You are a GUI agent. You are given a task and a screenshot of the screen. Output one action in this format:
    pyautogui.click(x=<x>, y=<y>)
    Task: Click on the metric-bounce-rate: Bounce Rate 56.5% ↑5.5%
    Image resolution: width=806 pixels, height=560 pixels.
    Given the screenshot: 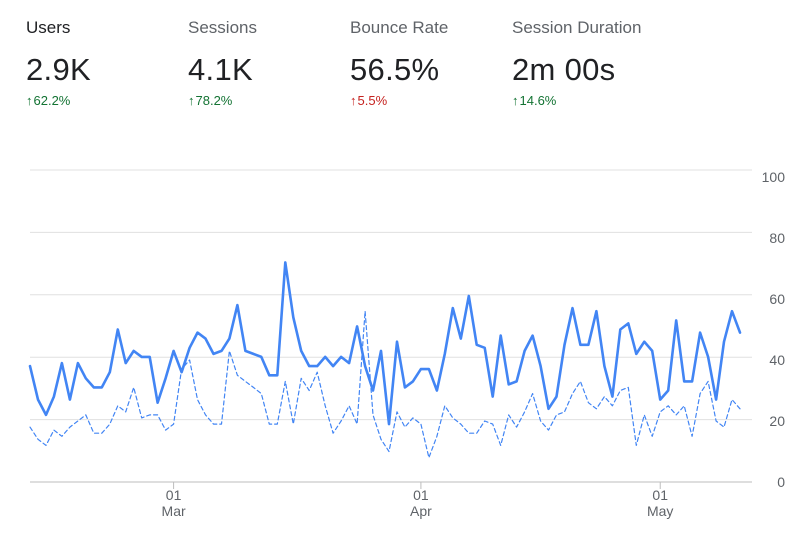 What is the action you would take?
    pyautogui.click(x=430, y=63)
    